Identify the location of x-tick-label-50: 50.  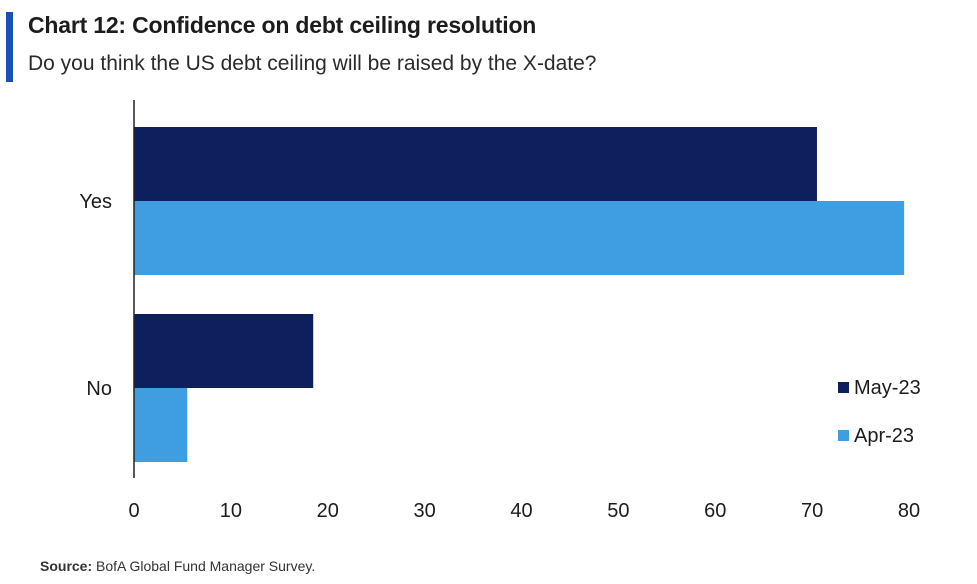
(618, 511).